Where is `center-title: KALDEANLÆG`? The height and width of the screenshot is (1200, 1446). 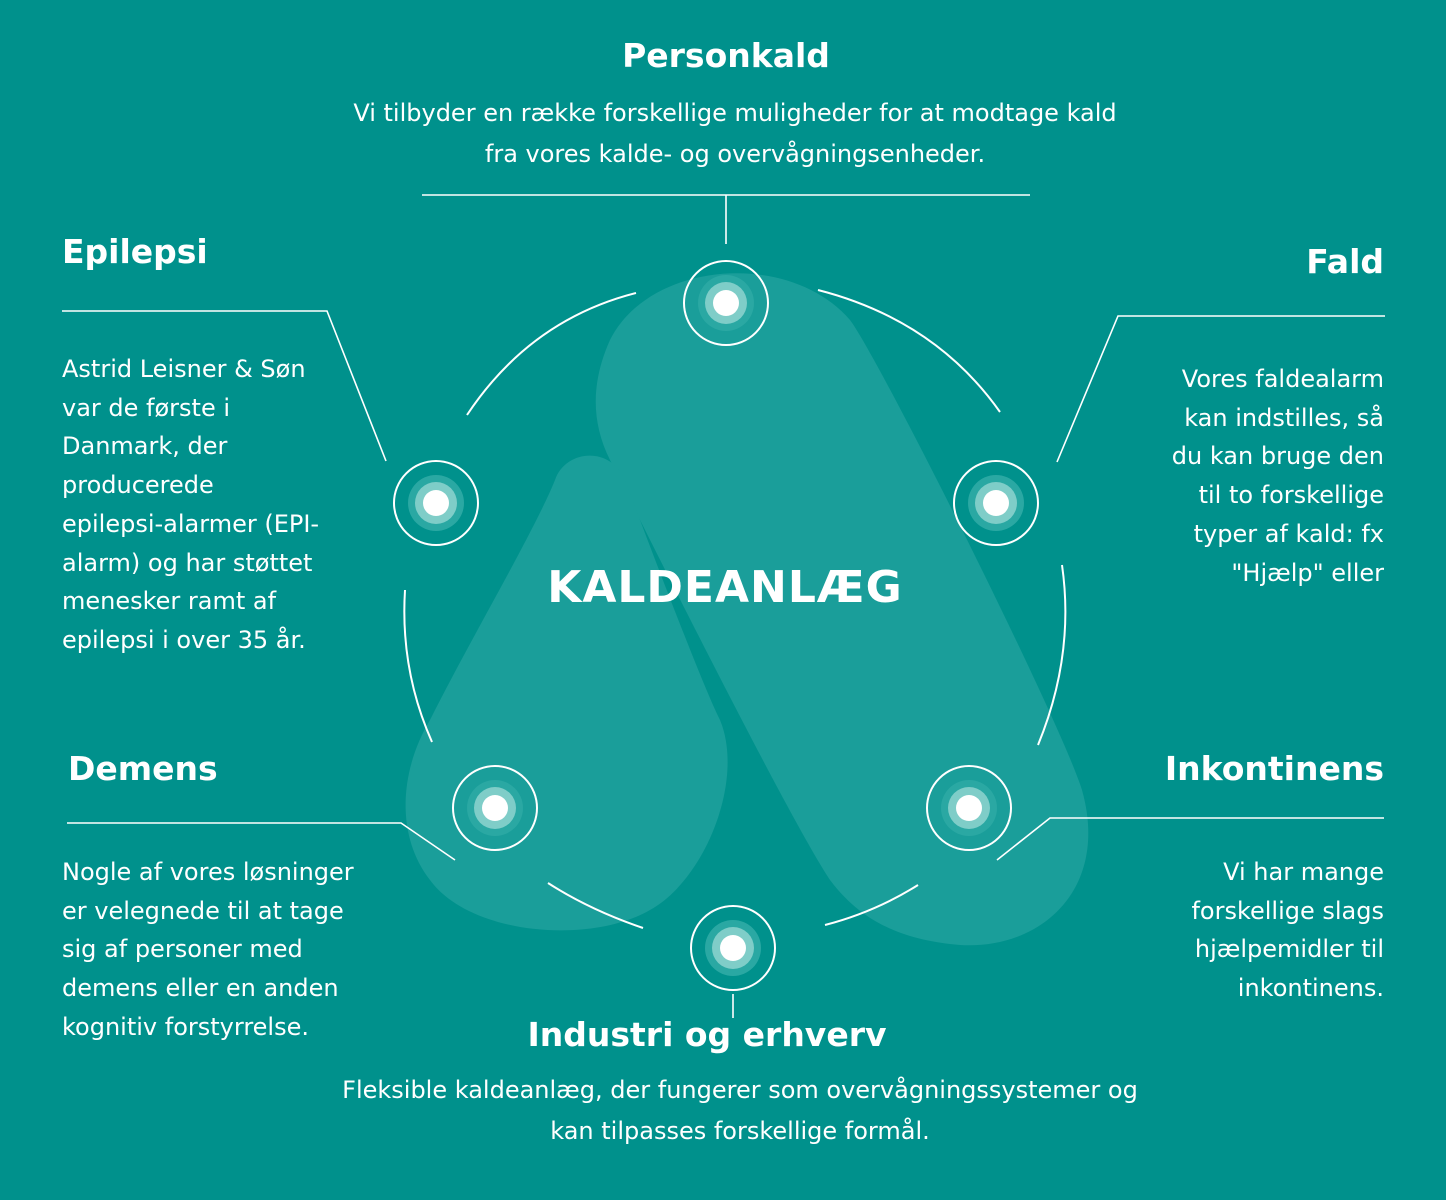
center-title: KALDEANLÆG is located at coordinates (725, 587).